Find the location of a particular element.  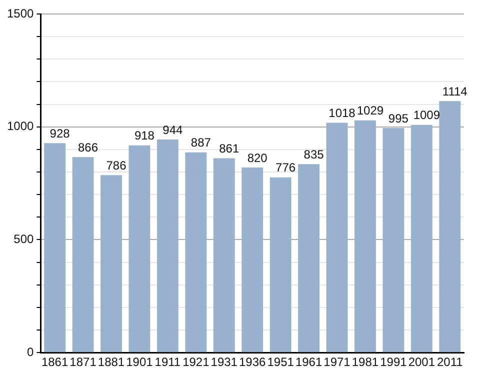

x-tick-label: 1936 is located at coordinates (252, 362).